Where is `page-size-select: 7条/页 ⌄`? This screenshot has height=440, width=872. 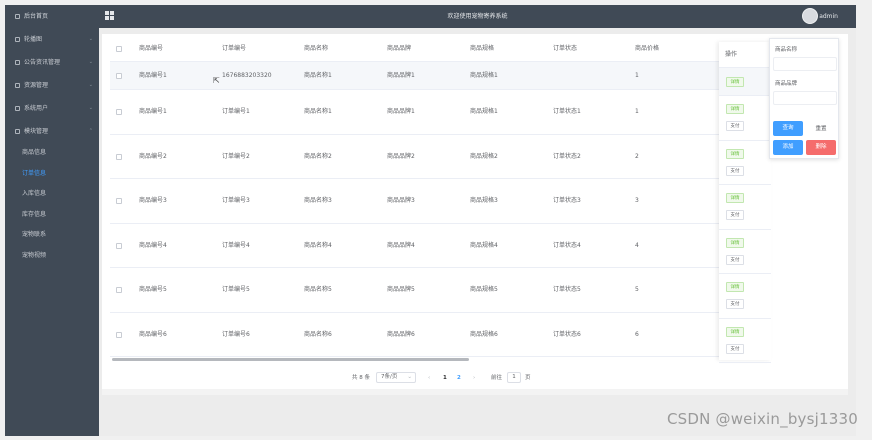
page-size-select: 7条/页 ⌄ is located at coordinates (396, 377).